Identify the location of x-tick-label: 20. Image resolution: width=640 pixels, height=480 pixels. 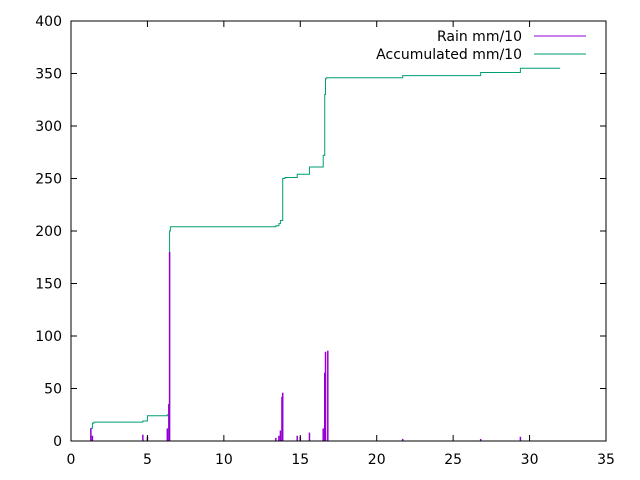
(377, 460).